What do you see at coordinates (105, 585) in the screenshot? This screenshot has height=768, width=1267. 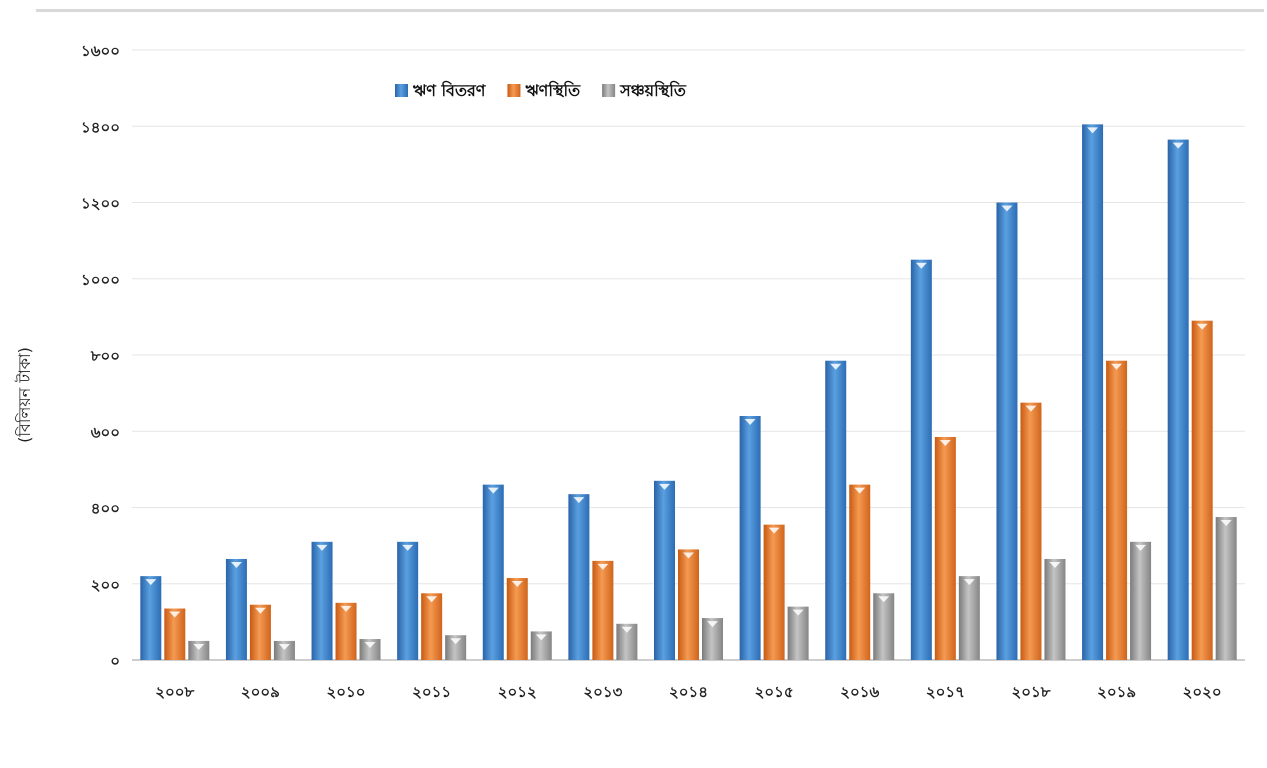 I see `y-tick-label: ২০০` at bounding box center [105, 585].